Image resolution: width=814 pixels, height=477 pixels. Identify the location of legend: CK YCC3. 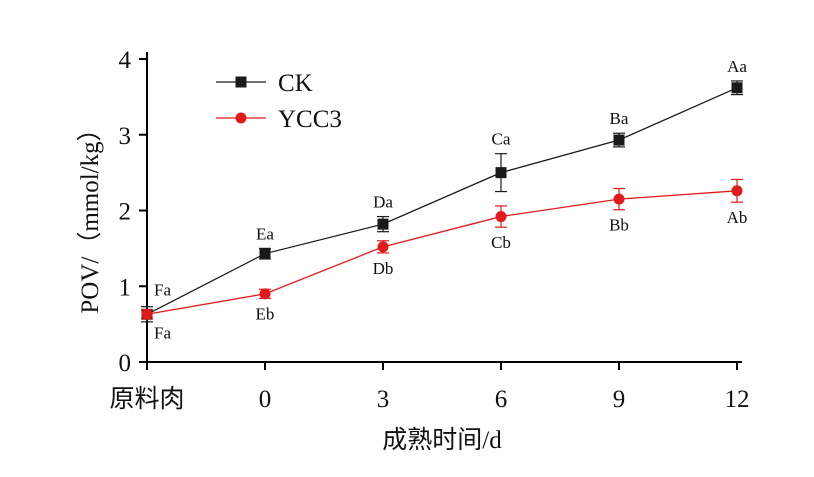
(279, 101).